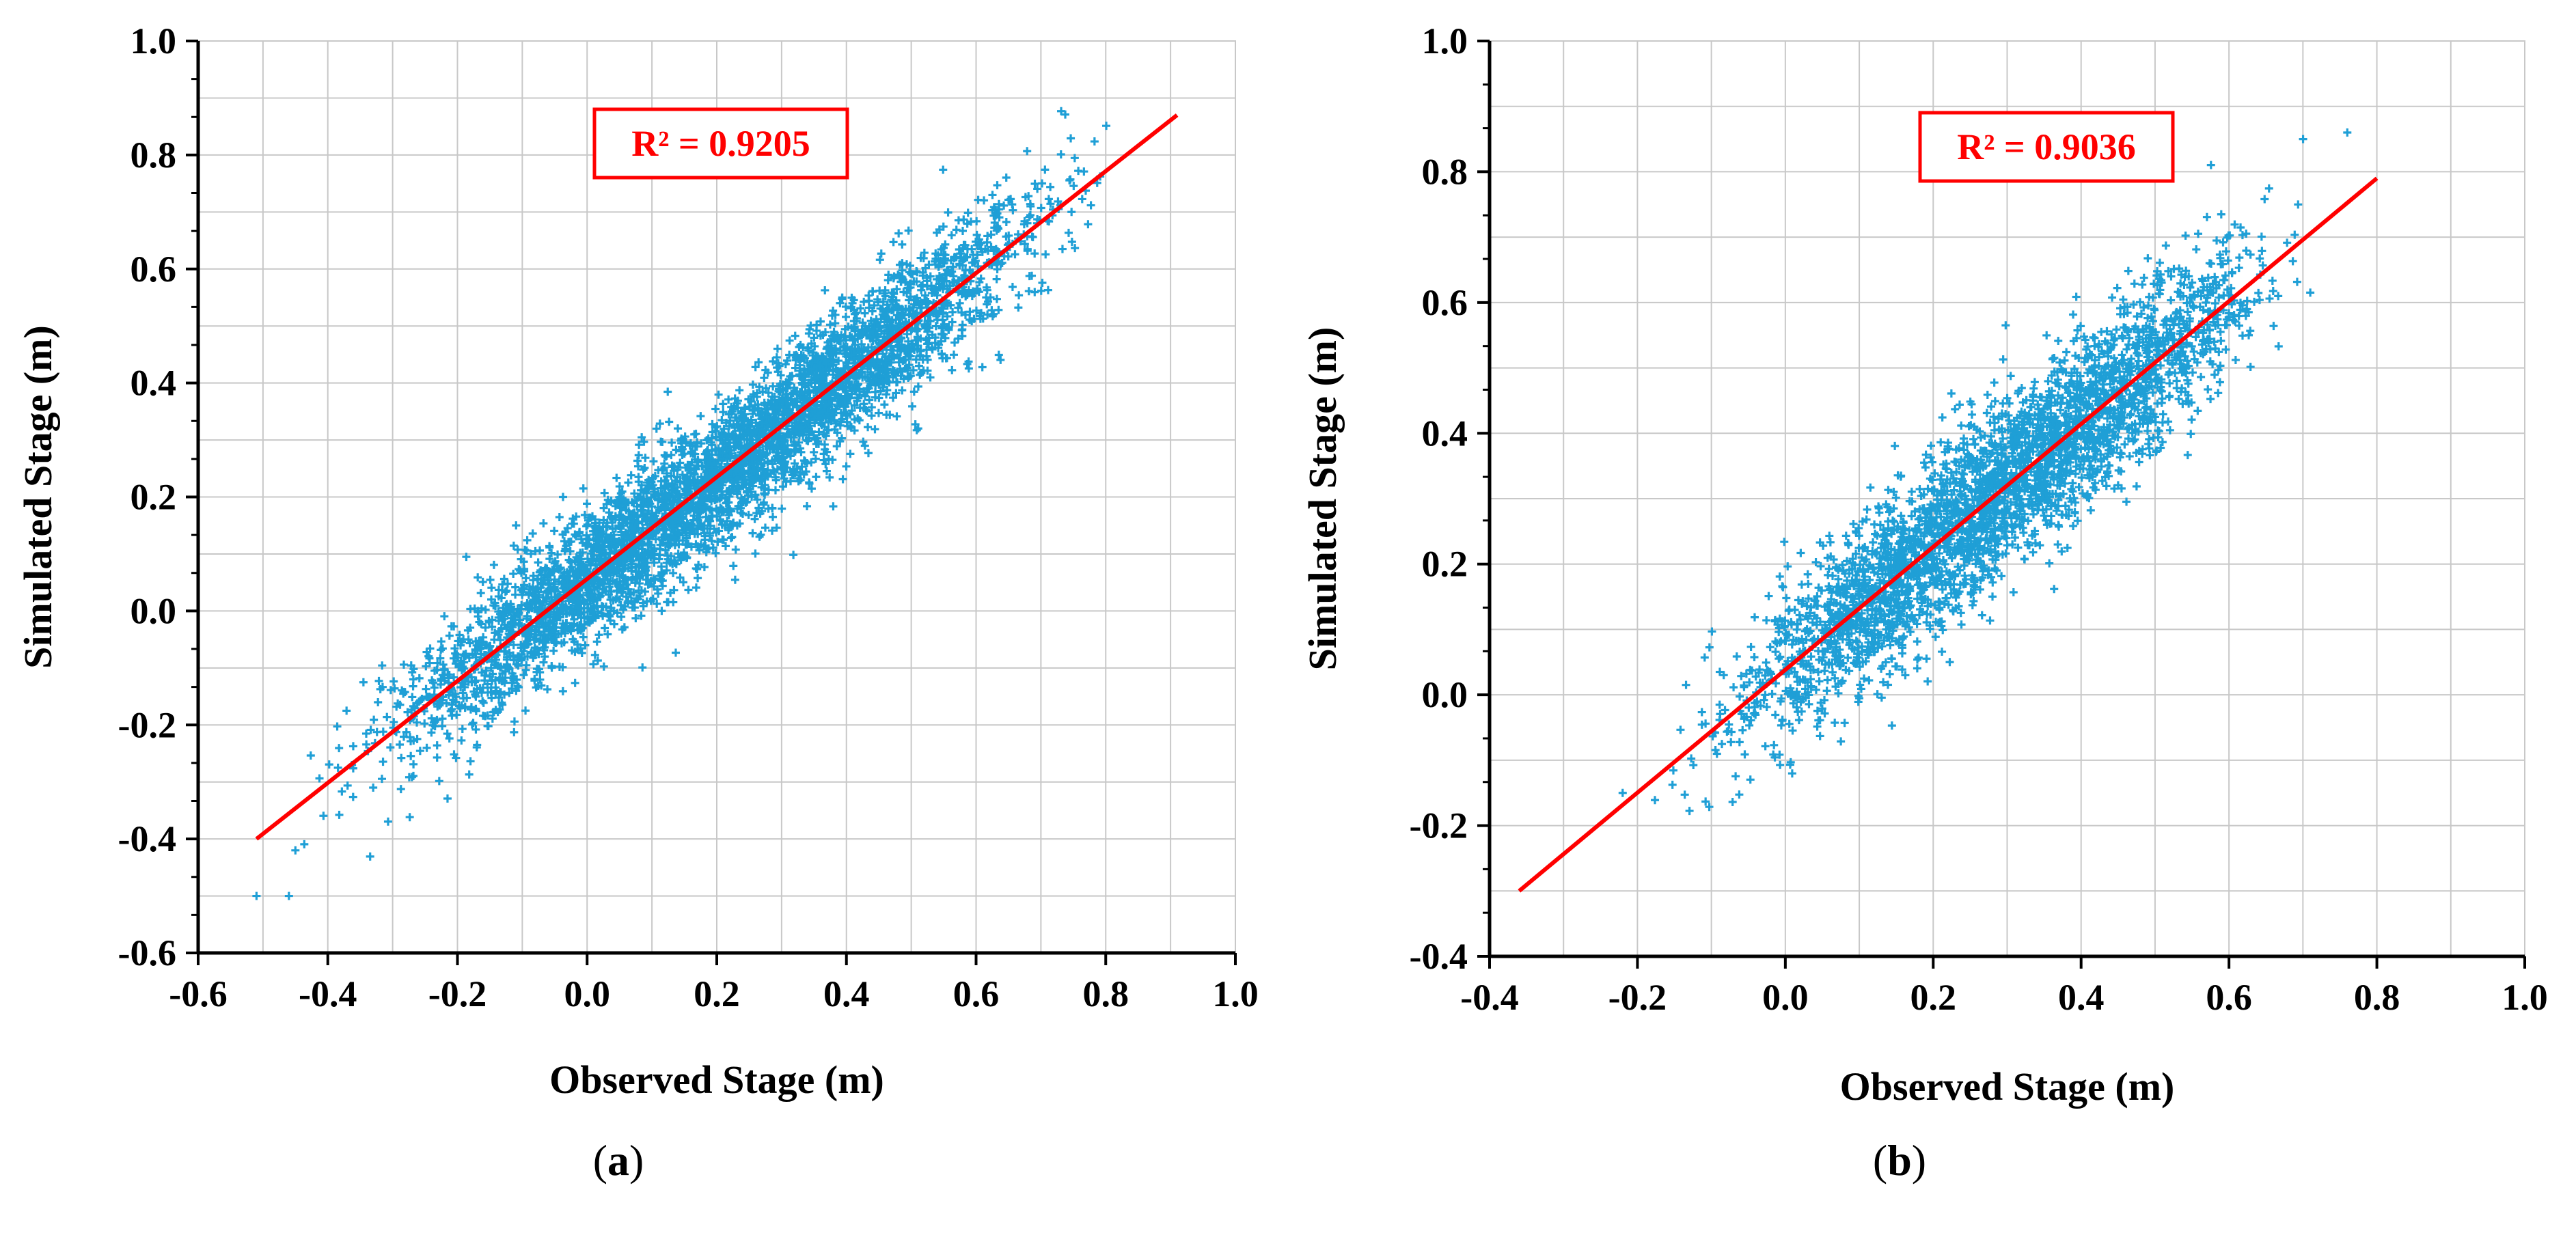 The width and height of the screenshot is (2576, 1233). I want to click on y-tick-label: -0.6, so click(147, 952).